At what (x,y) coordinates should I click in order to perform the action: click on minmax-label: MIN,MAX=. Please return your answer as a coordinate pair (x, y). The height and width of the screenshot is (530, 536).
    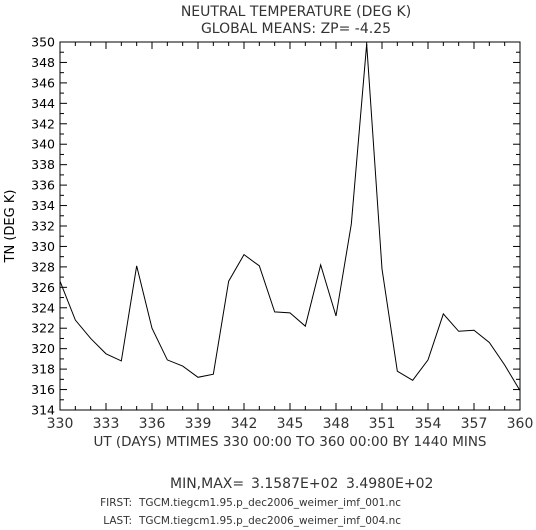
    Looking at the image, I should click on (207, 484).